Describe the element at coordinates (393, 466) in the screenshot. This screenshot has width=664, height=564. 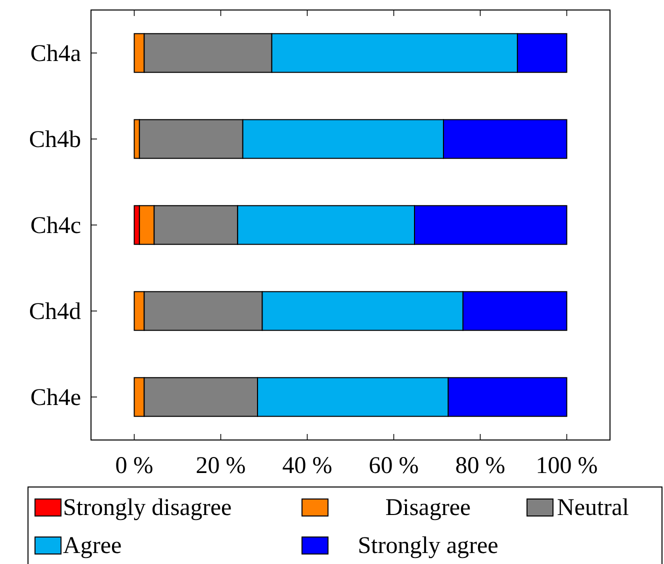
I see `x-tick-label: 60 %` at that location.